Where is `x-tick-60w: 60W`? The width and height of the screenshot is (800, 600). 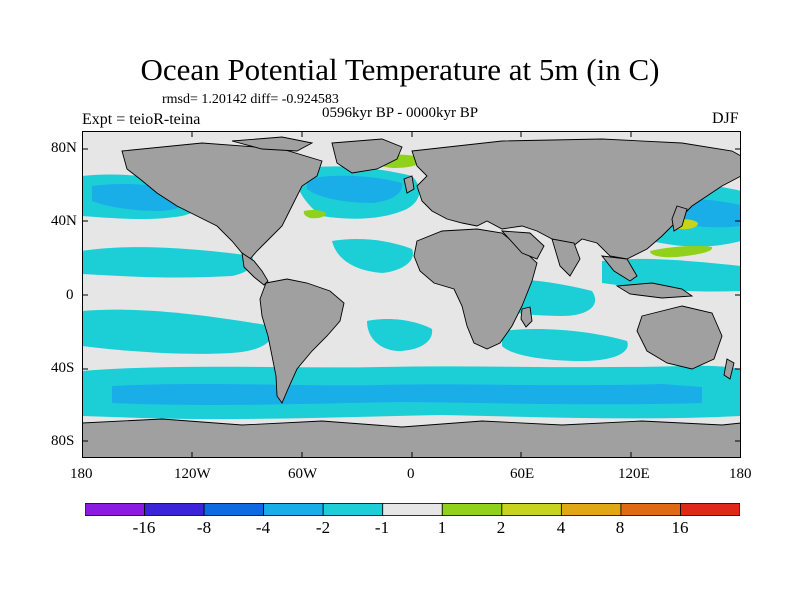
x-tick-60w: 60W is located at coordinates (303, 474).